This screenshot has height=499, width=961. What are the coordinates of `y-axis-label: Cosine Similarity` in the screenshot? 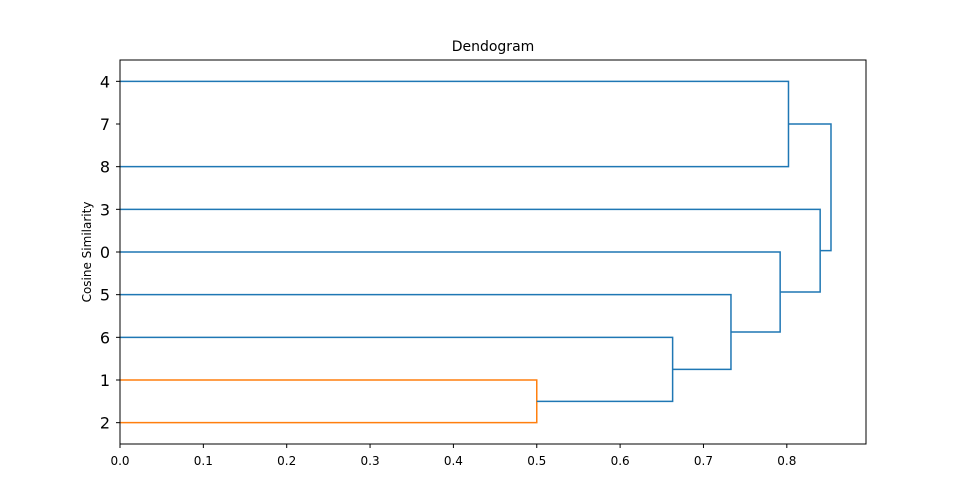 It's located at (87, 252).